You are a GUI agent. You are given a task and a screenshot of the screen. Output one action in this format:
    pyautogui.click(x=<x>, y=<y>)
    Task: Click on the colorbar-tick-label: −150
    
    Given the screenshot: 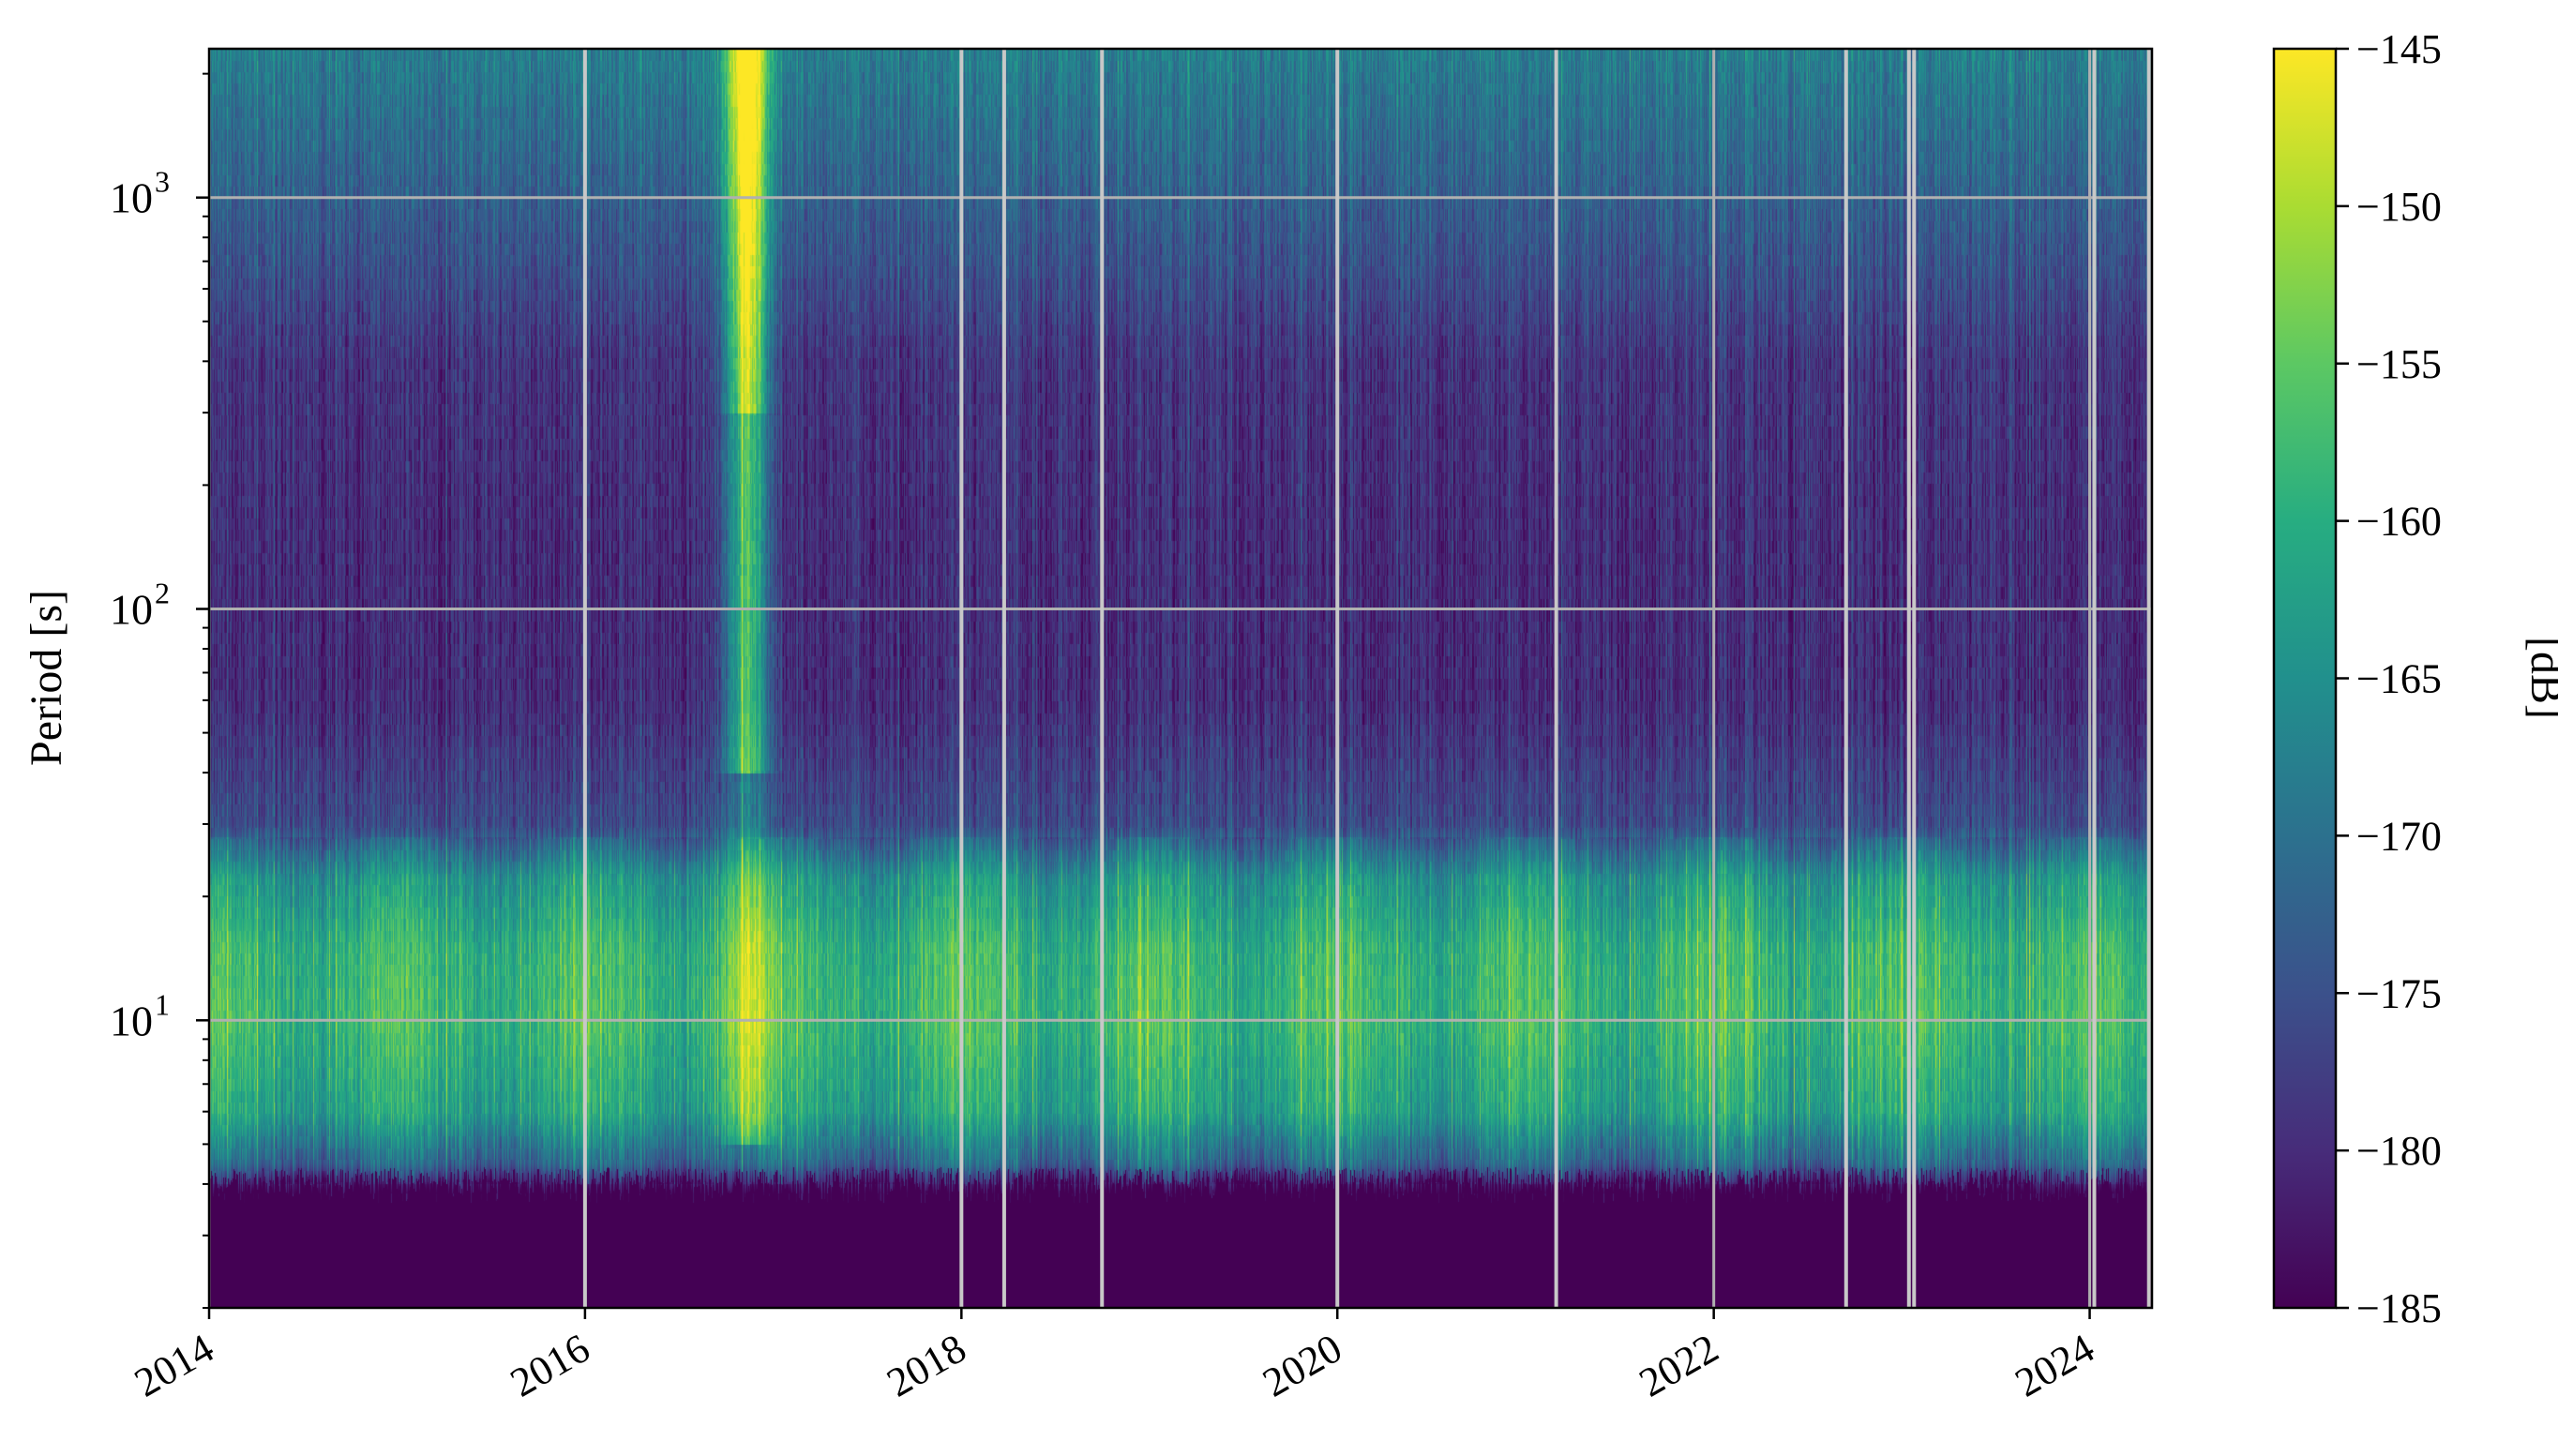 What is the action you would take?
    pyautogui.click(x=2399, y=207)
    